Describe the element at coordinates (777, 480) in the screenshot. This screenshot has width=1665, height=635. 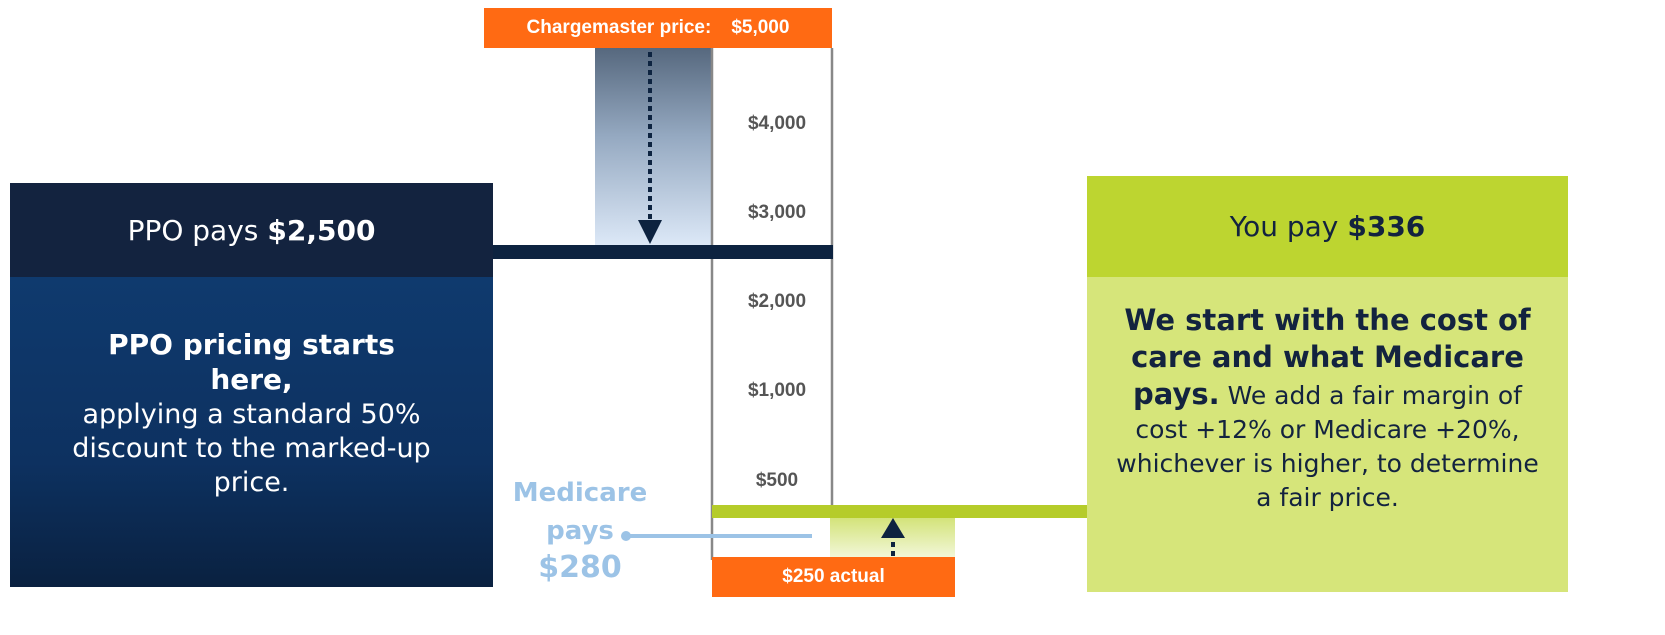
I see `scale-label: $500` at that location.